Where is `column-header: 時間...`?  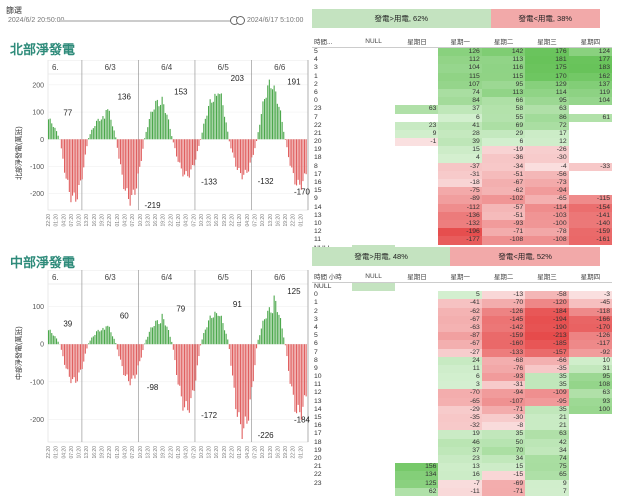
column-header: 時間... is located at coordinates (332, 41).